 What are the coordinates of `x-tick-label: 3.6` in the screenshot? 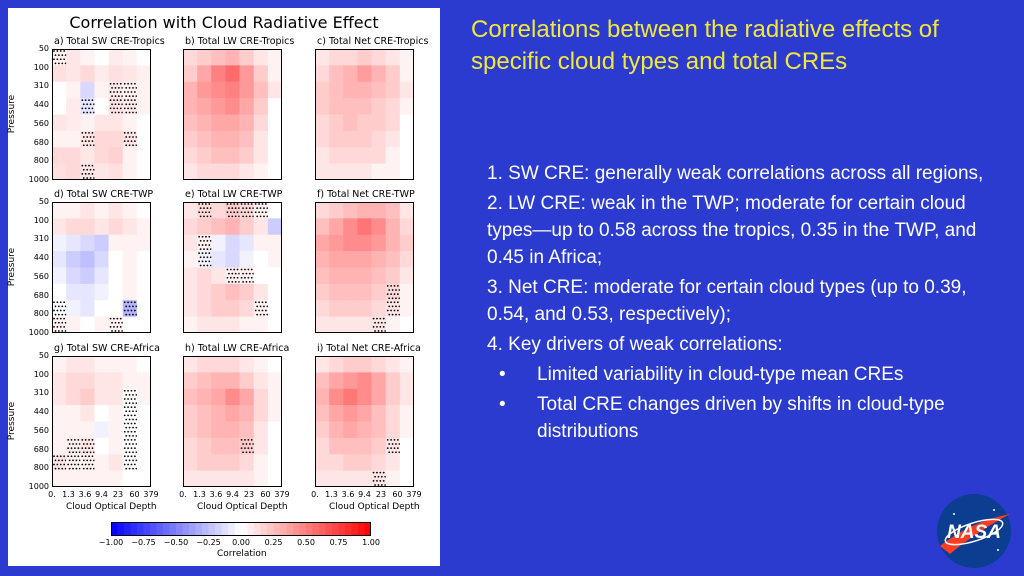 It's located at (216, 494).